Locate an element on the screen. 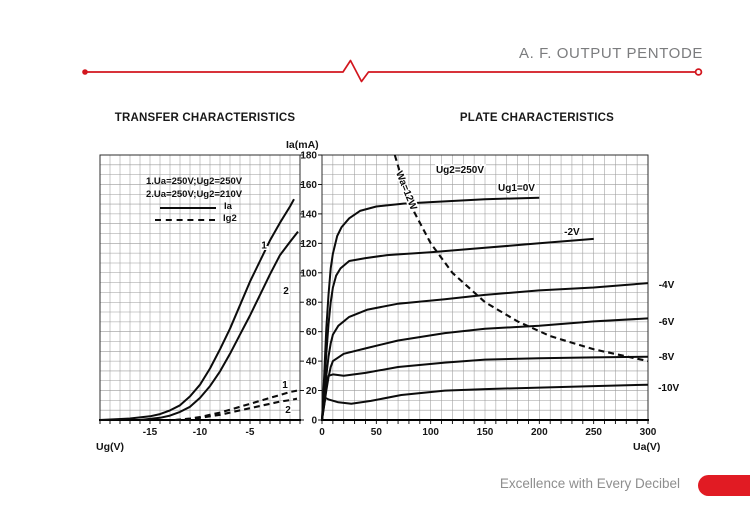 This screenshot has width=750, height=517. svg-text: 50 is located at coordinates (377, 432).